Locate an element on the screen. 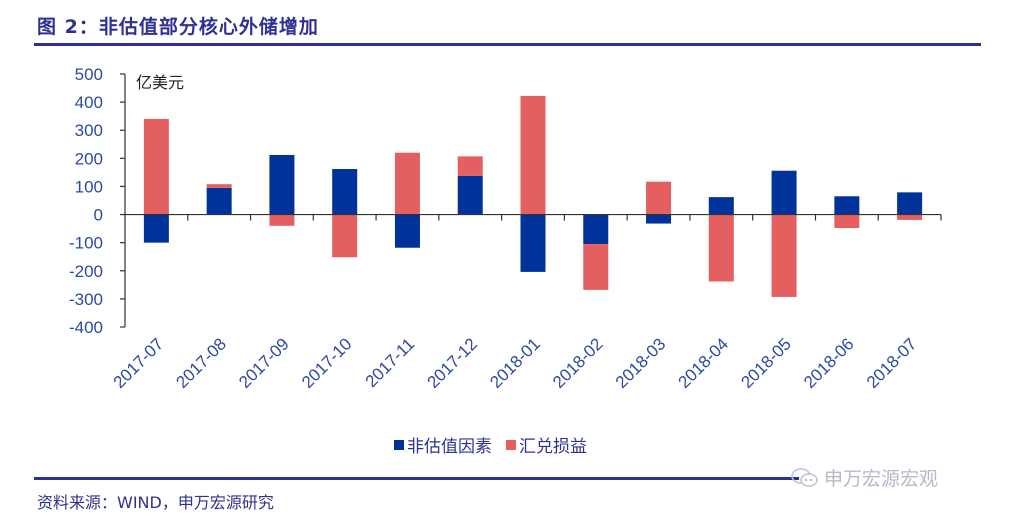  y-tick-label: 100 is located at coordinates (89, 186).